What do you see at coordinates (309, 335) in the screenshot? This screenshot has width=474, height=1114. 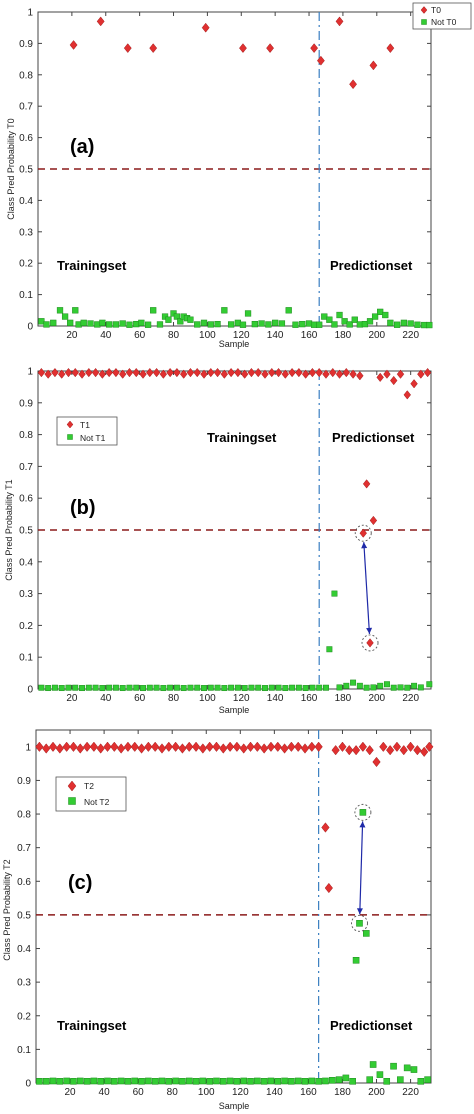 I see `x-tick-label: 160` at bounding box center [309, 335].